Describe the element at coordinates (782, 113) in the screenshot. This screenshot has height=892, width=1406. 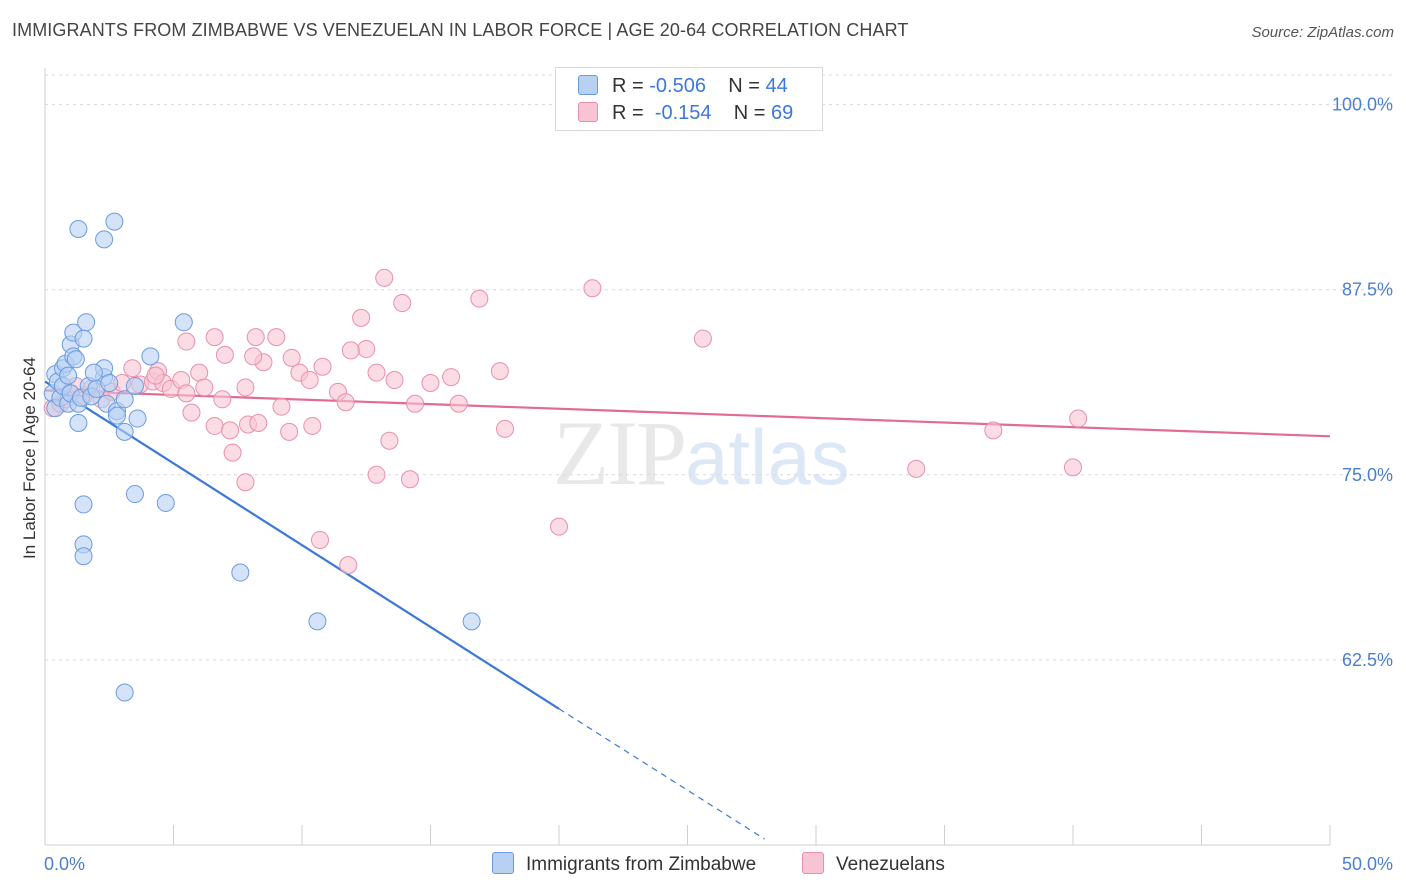
I see `legend-n-value: 69` at that location.